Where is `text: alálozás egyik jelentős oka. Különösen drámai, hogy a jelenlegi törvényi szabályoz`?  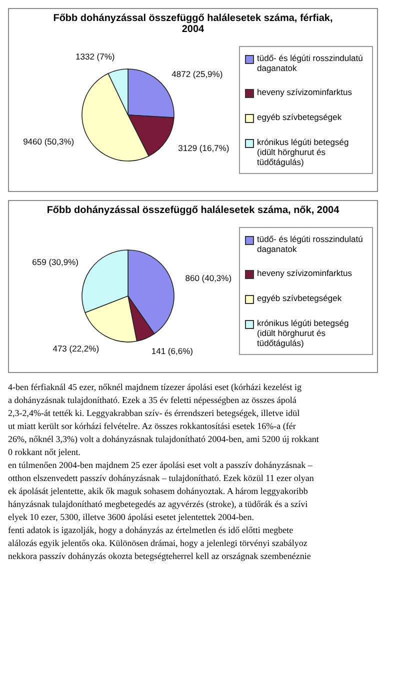
text: alálozás egyik jelentős oka. Különösen drámai, hogy a jelenlegi törvényi szabályoz is located at coordinates (158, 543).